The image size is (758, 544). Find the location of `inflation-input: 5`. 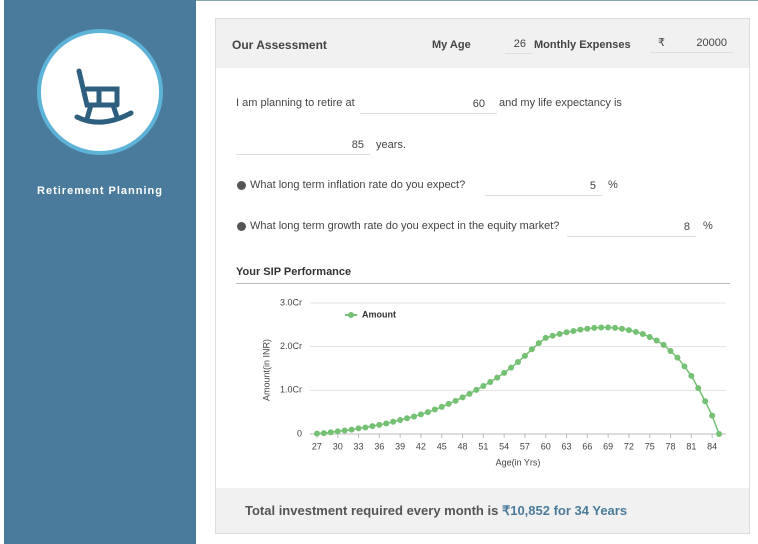

inflation-input: 5 is located at coordinates (543, 186).